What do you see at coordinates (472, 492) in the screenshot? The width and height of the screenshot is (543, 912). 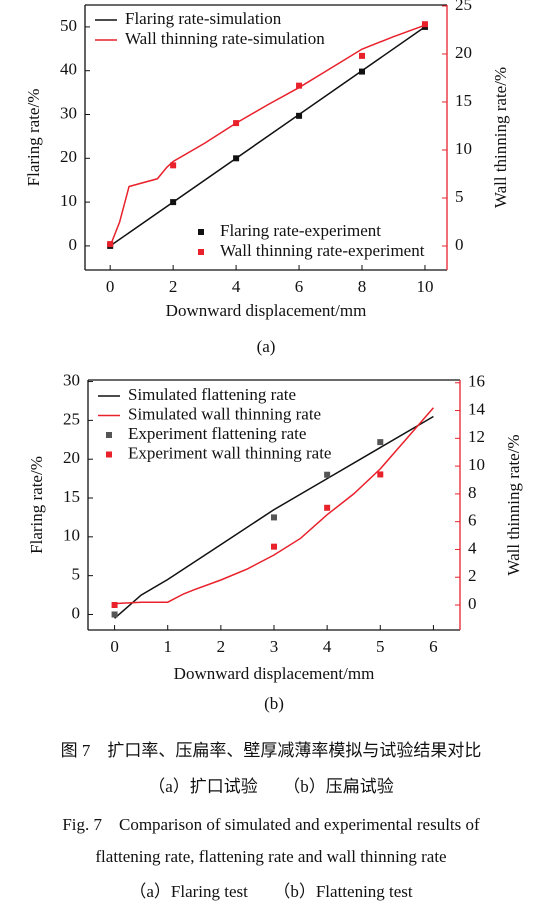 I see `y2-tick-label: 8` at bounding box center [472, 492].